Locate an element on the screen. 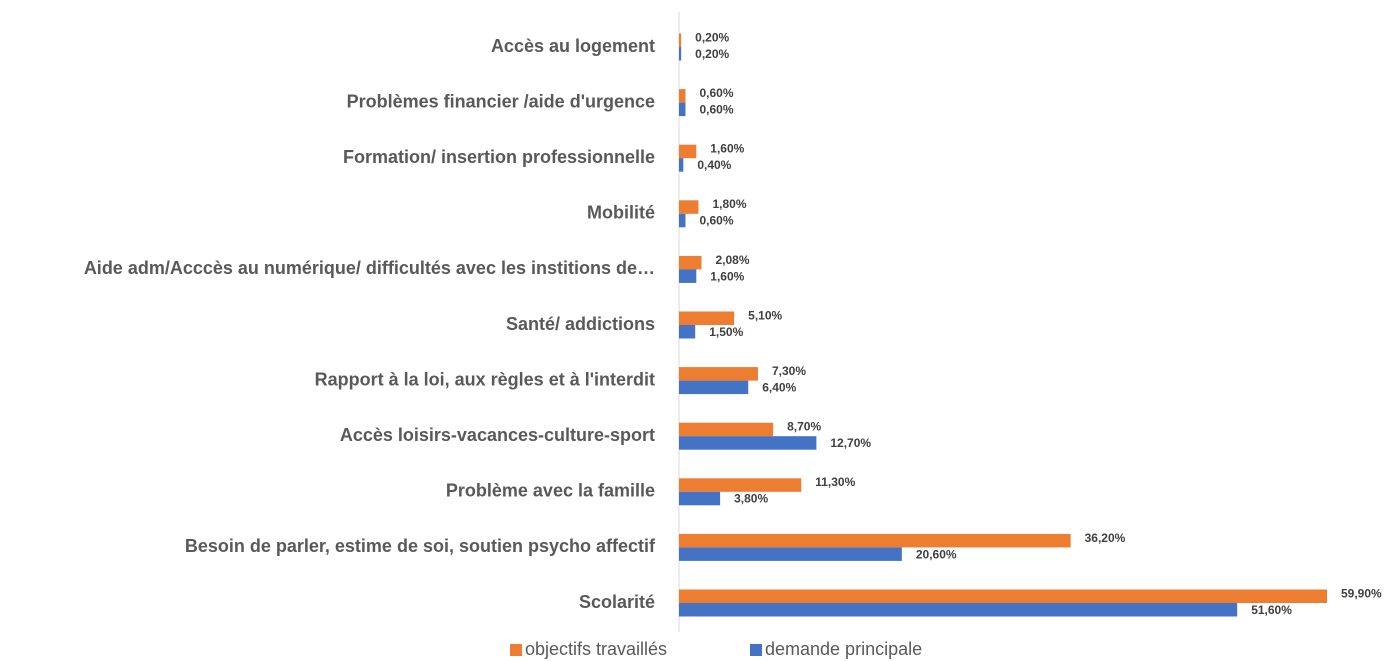  data-label: 6,40% is located at coordinates (779, 388).